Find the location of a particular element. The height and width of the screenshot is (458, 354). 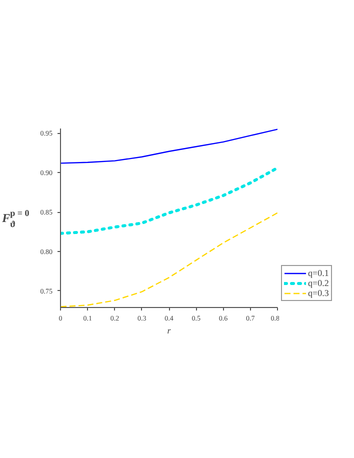

legend-label: q=0.2 is located at coordinates (318, 283).